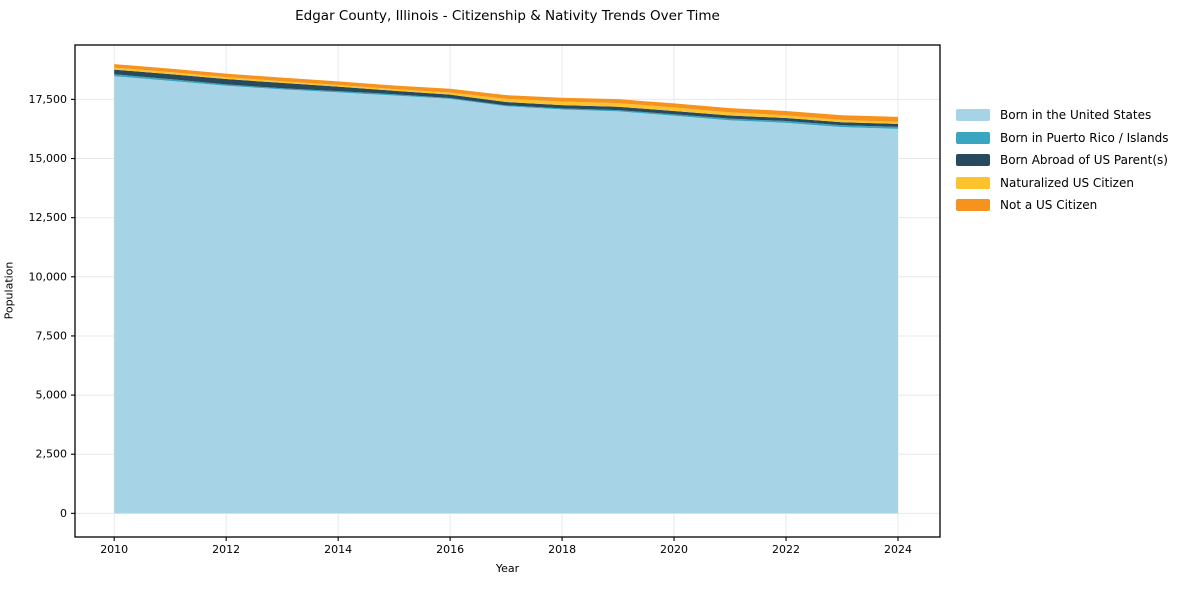 The height and width of the screenshot is (590, 1189). Describe the element at coordinates (52, 335) in the screenshot. I see `y-tick-label-7500: 7,500` at that location.